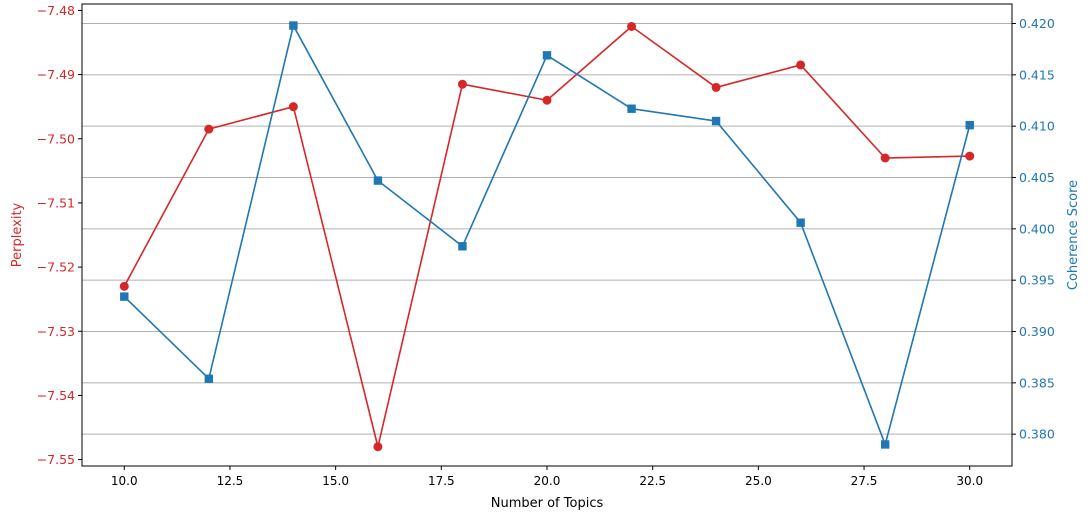 This screenshot has width=1091, height=523. I want to click on x-tick-label: 17.5, so click(441, 481).